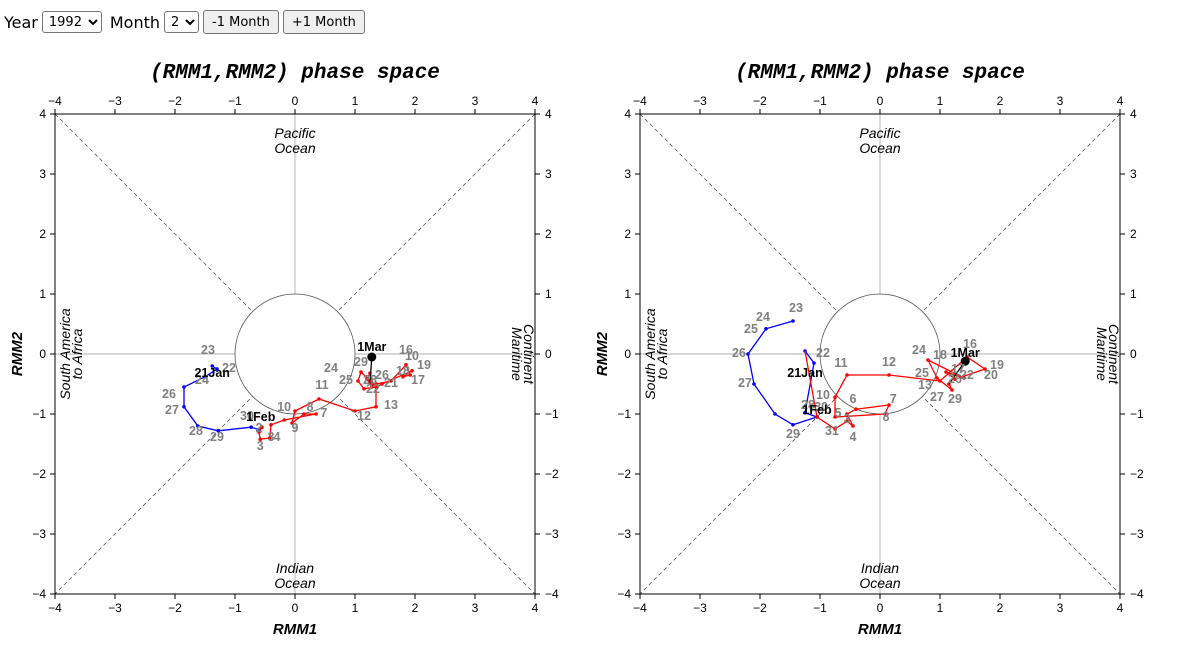 This screenshot has width=1180, height=662. Describe the element at coordinates (739, 353) in the screenshot. I see `day-label: 26` at that location.